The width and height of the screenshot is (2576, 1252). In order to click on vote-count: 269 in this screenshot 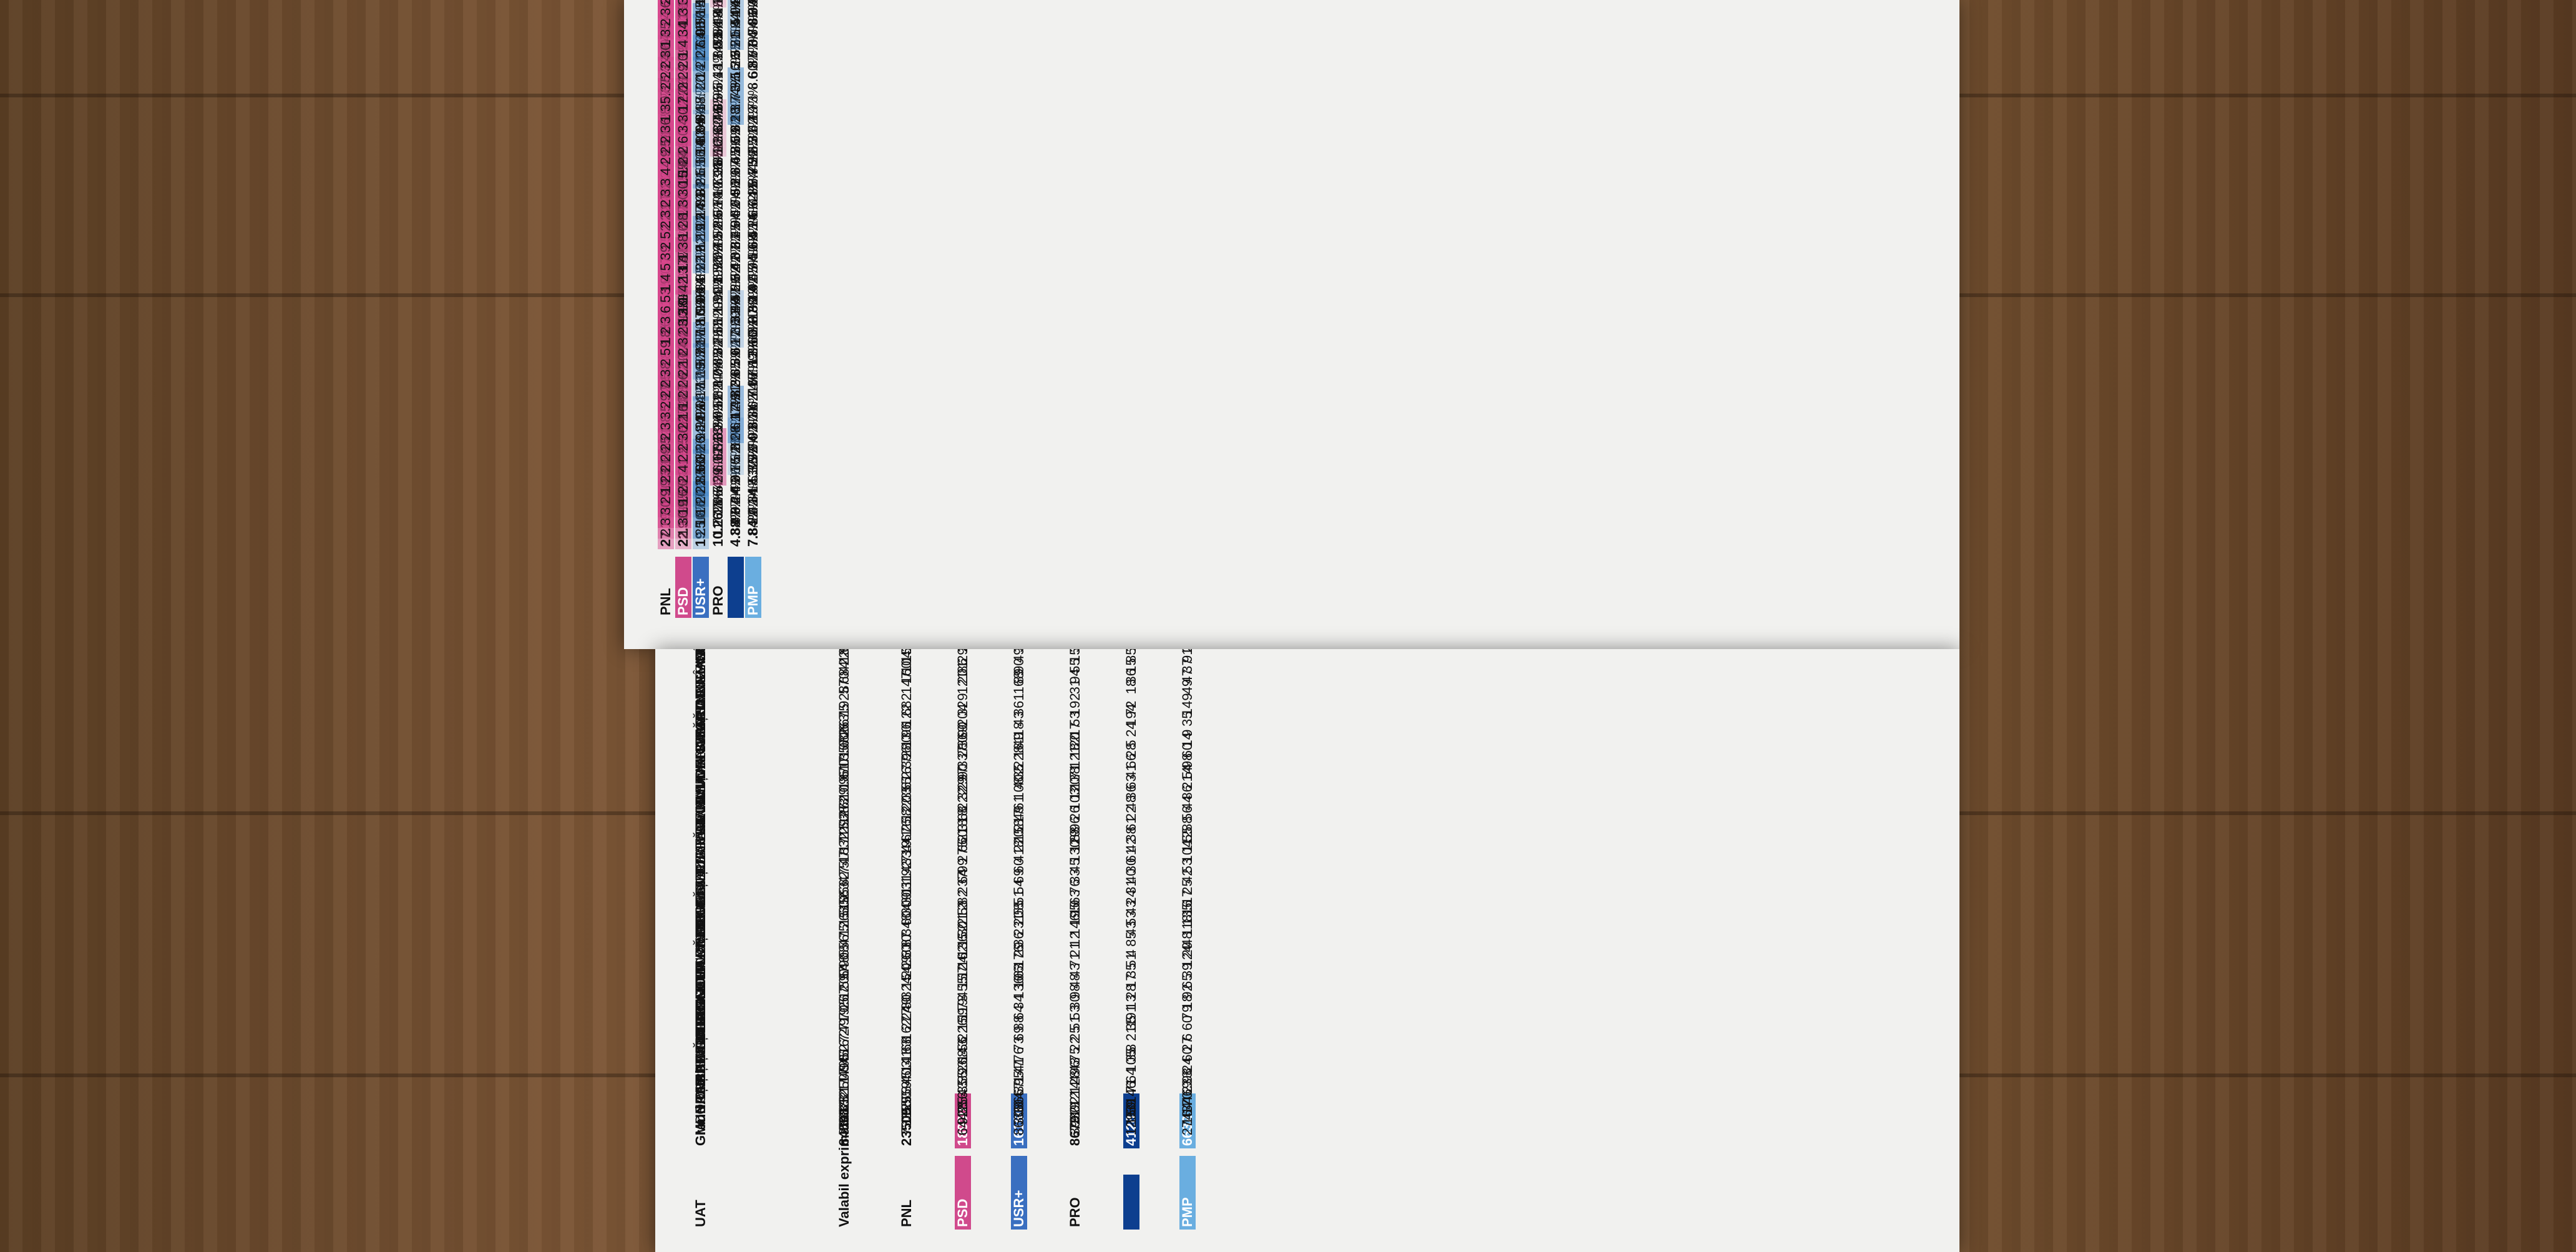, I will do `click(963, 652)`.